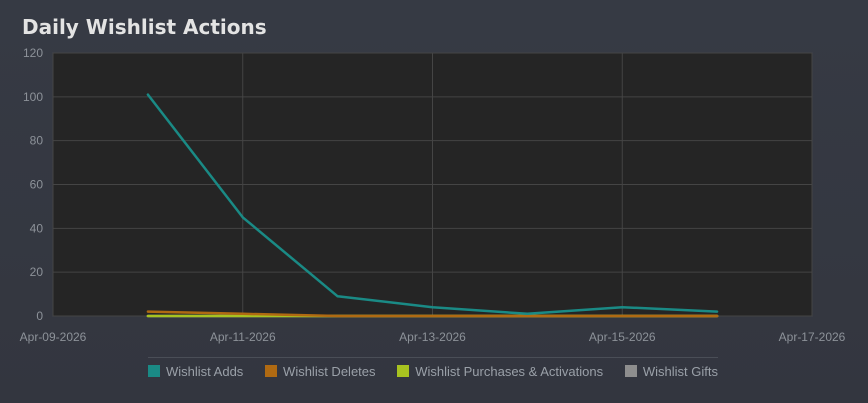 The height and width of the screenshot is (403, 868). What do you see at coordinates (37, 228) in the screenshot?
I see `y-tick-label: 40` at bounding box center [37, 228].